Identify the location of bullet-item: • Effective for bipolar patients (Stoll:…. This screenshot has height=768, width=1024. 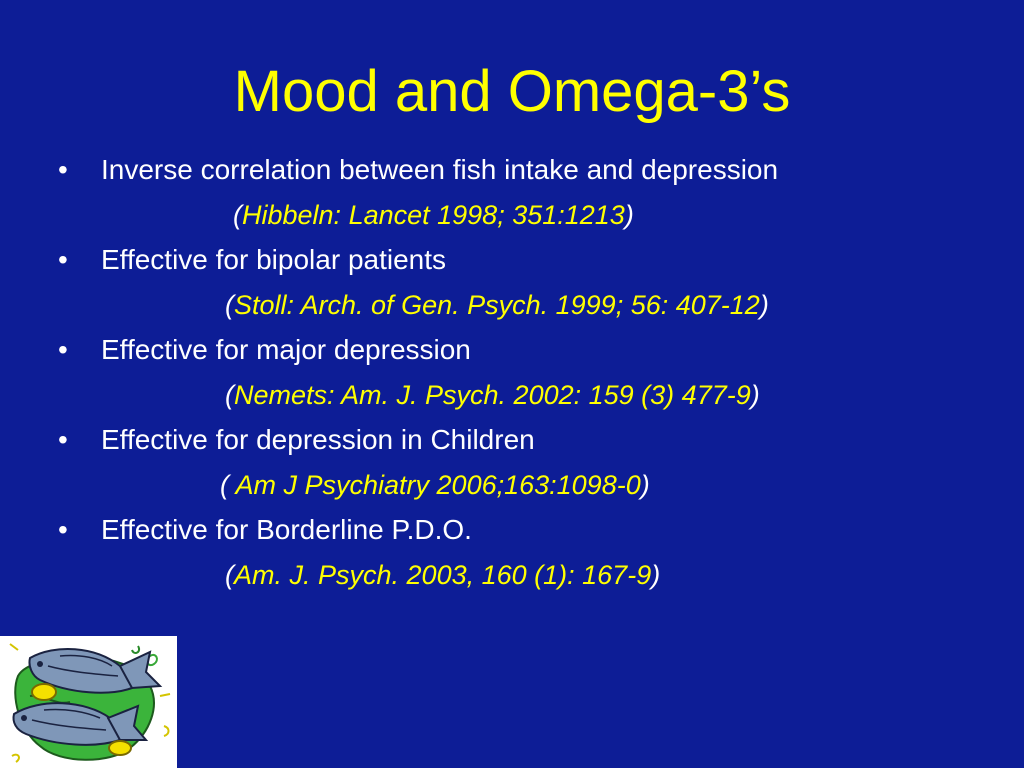
(523, 285).